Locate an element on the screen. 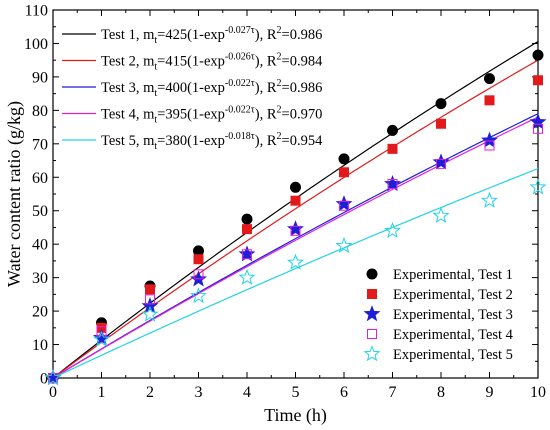 Image resolution: width=550 pixels, height=430 pixels. marker-legend-label: Experimental, Test 1 is located at coordinates (453, 275).